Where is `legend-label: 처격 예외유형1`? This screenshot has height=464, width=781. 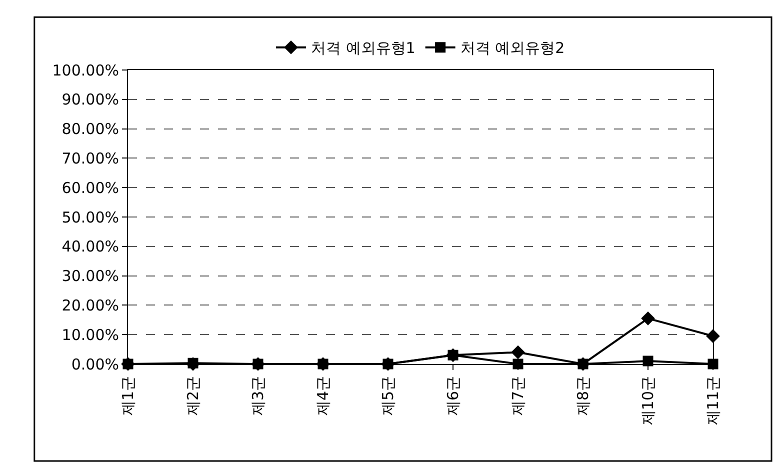
legend-label: 처격 예외유형1 is located at coordinates (363, 48).